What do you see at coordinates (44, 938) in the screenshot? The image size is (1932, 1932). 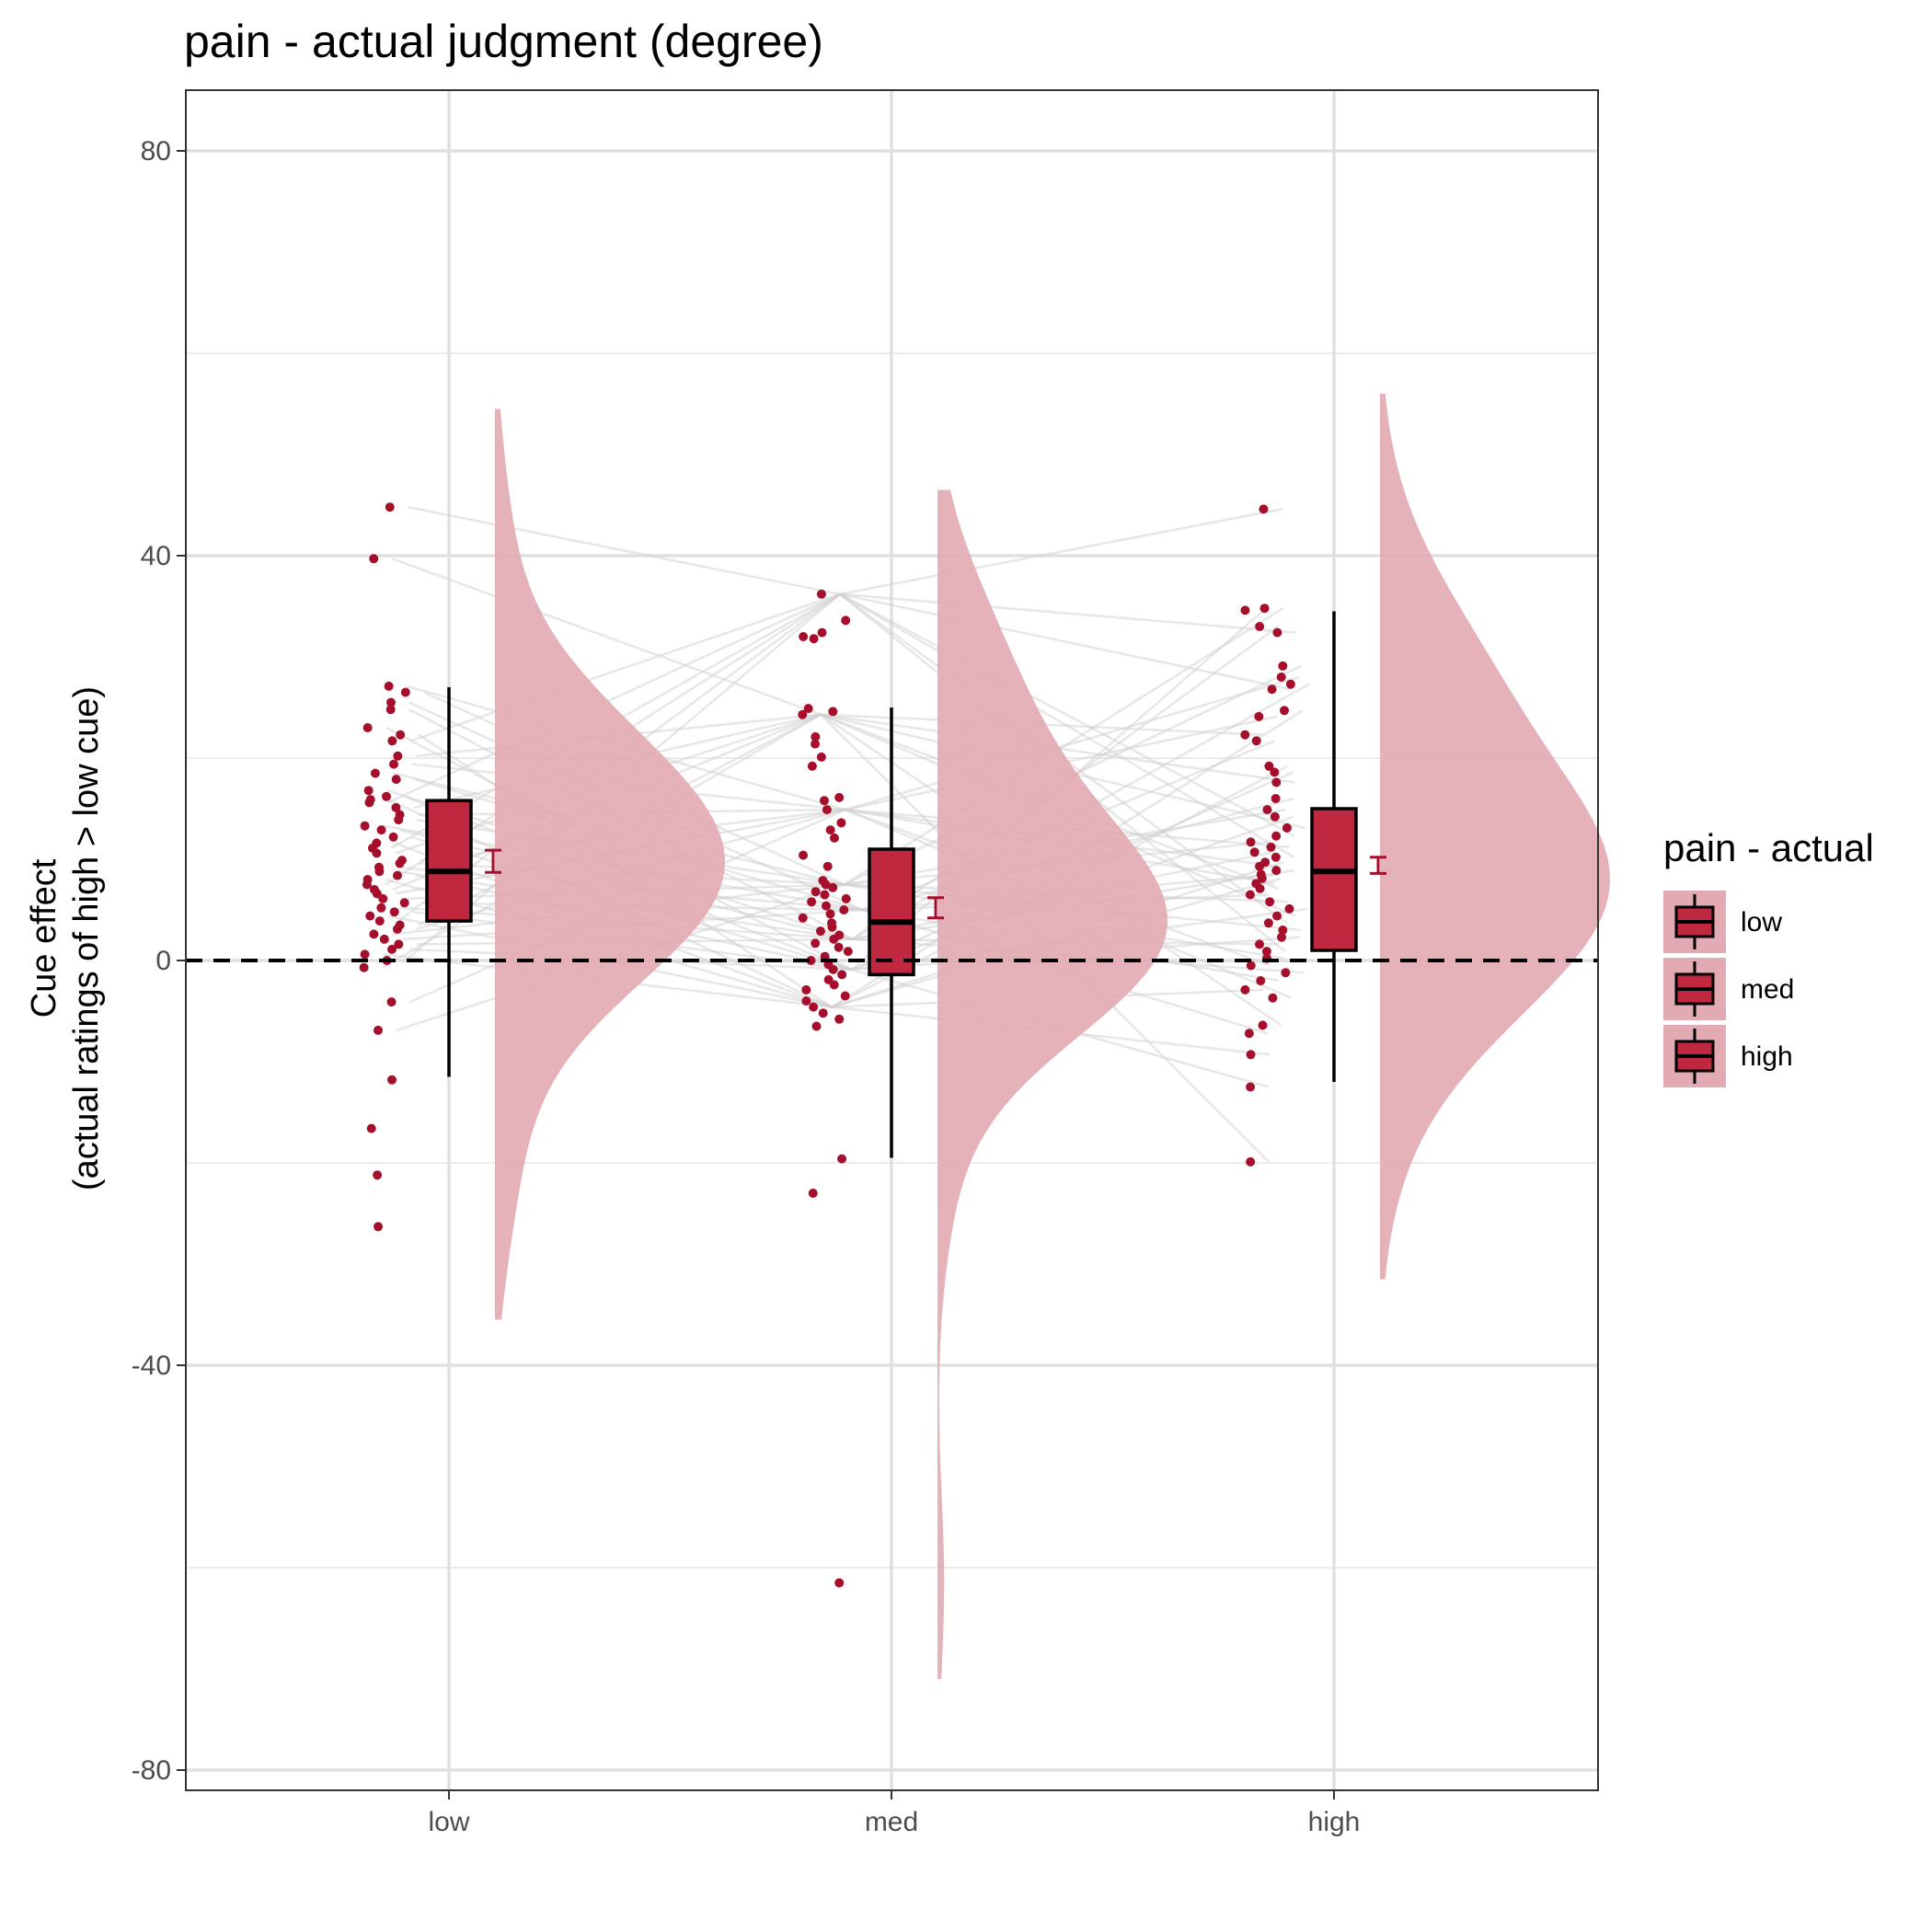 I see `y-axis-title-line-1: Cue effect` at bounding box center [44, 938].